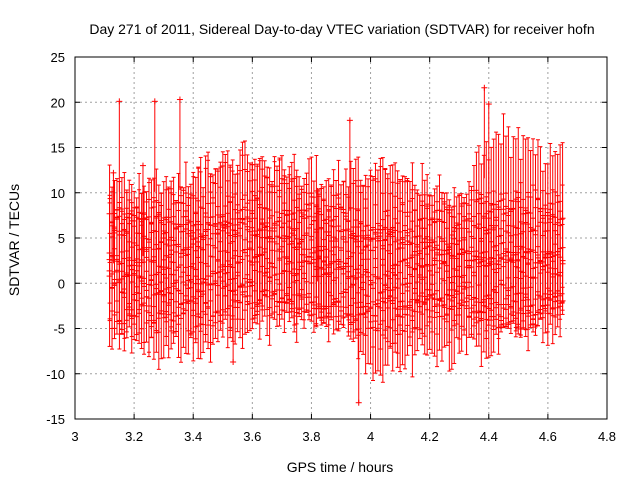 The width and height of the screenshot is (640, 480). What do you see at coordinates (370, 436) in the screenshot?
I see `x-tick-label: 4` at bounding box center [370, 436].